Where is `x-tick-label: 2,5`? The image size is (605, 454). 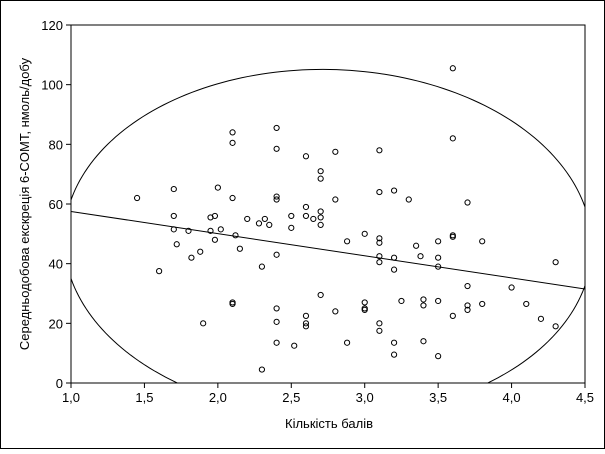
x-tick-label: 2,5 is located at coordinates (291, 397).